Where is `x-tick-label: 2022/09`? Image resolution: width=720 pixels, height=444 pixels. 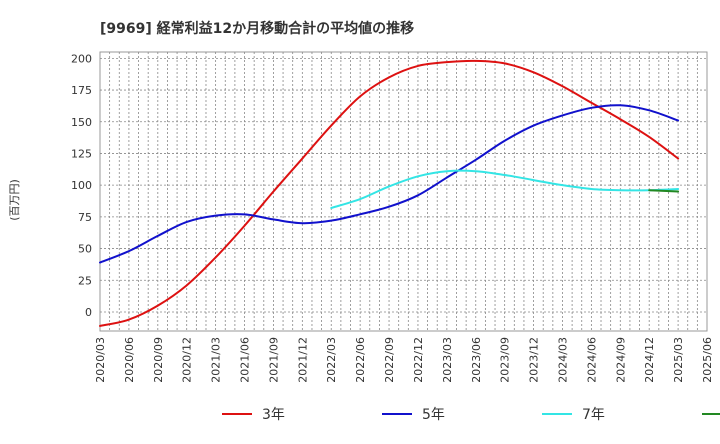 x-tick-label: 2022/09 is located at coordinates (389, 360).